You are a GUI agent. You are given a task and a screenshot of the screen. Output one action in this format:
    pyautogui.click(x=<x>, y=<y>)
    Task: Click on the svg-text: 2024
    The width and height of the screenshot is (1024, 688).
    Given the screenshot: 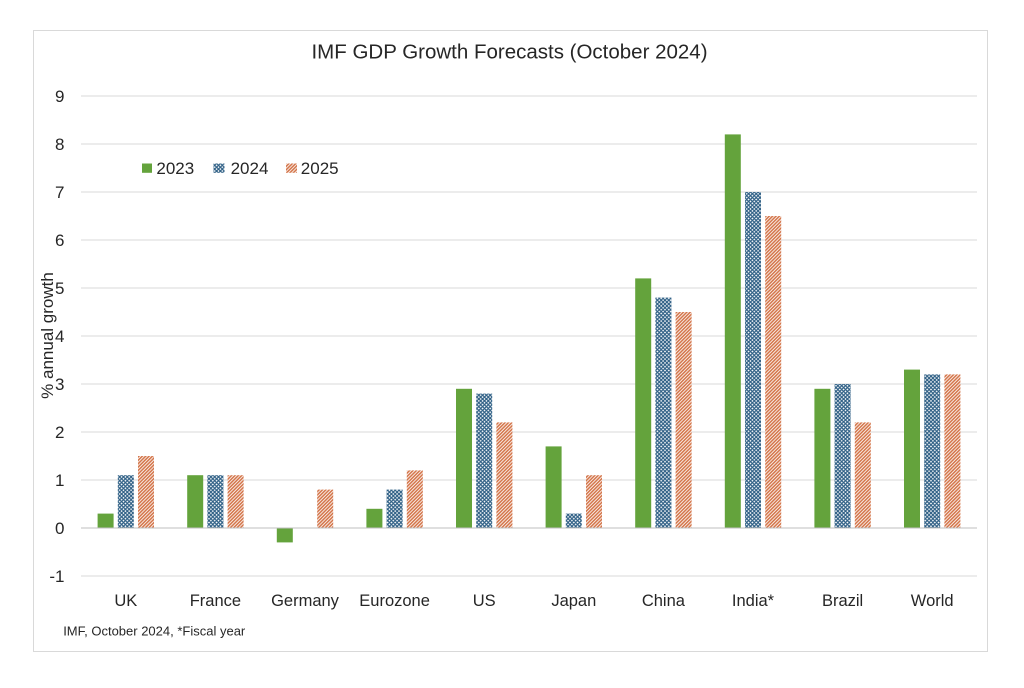 What is the action you would take?
    pyautogui.click(x=250, y=168)
    